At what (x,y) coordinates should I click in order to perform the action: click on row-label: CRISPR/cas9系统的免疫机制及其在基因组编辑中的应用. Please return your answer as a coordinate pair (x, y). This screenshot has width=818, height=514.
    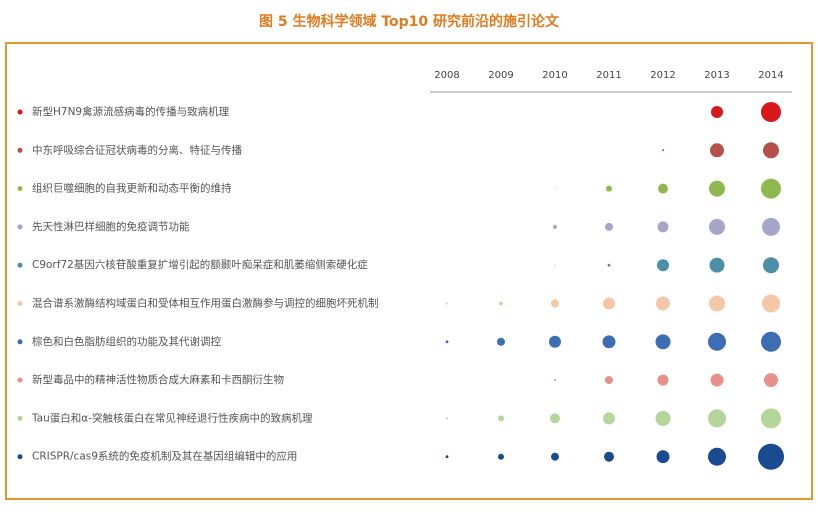
    Looking at the image, I should click on (164, 456).